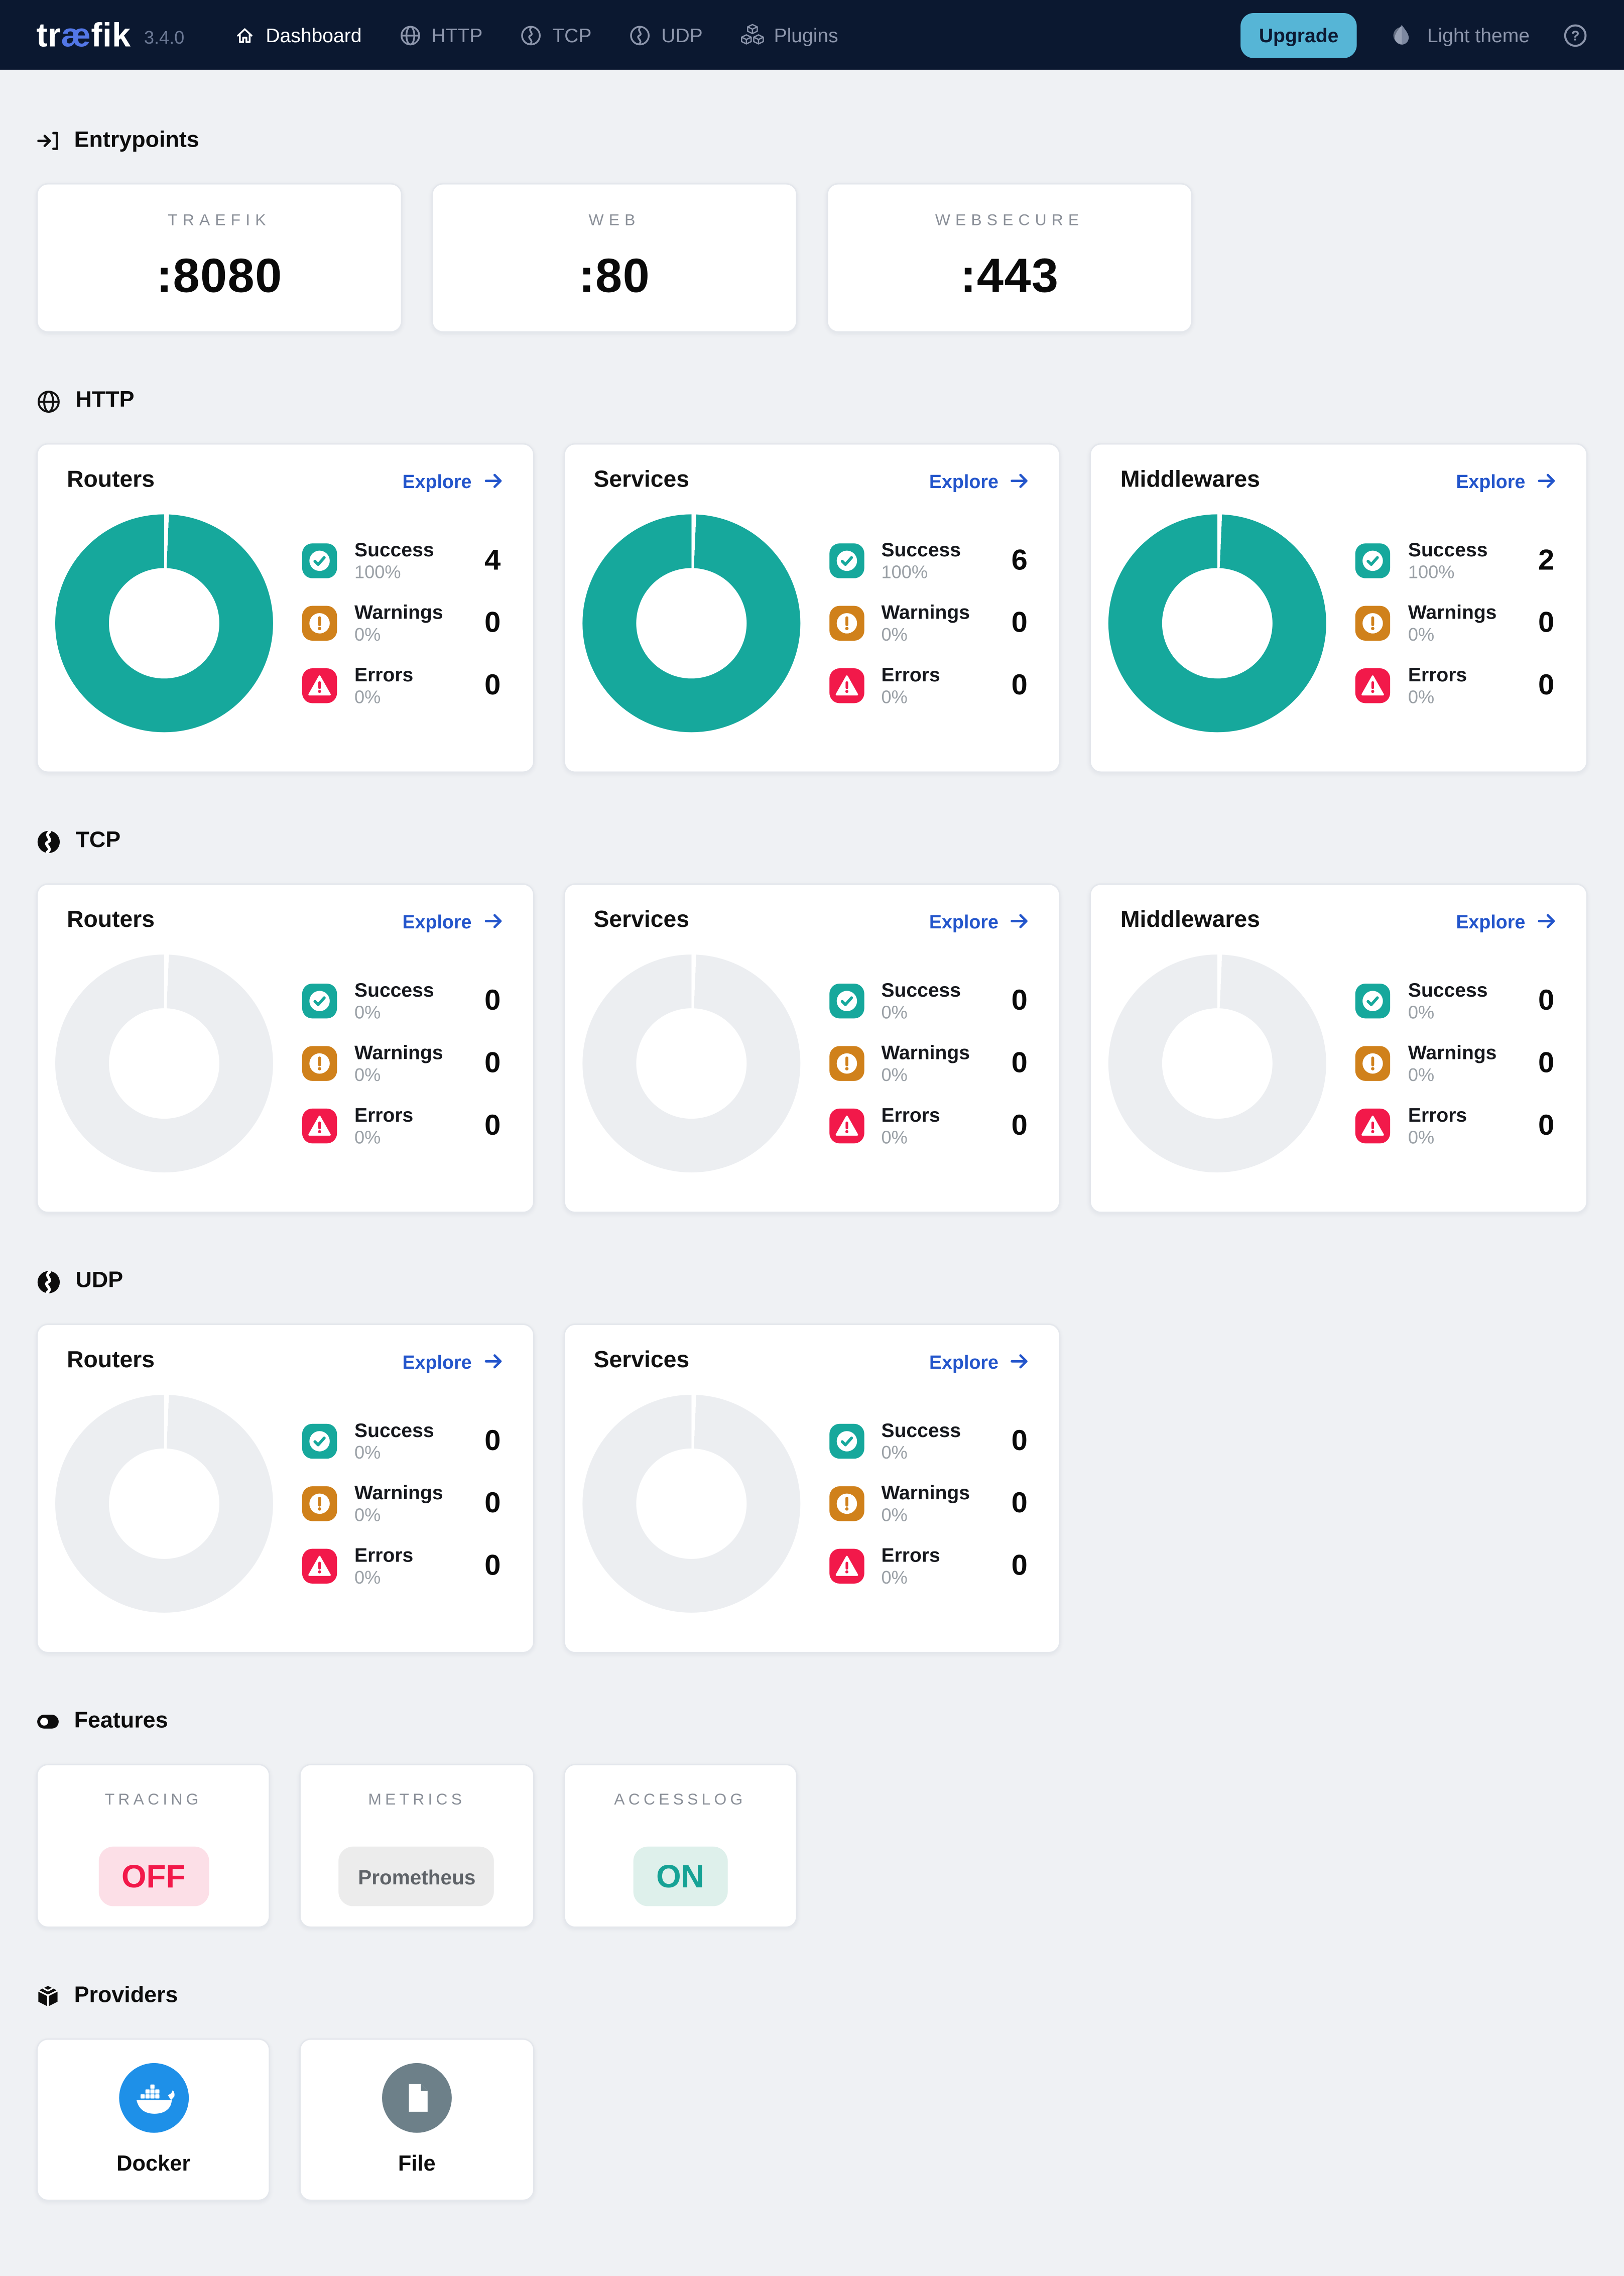 The image size is (1624, 2276). Describe the element at coordinates (153, 1800) in the screenshot. I see `feature-name: TRACING` at that location.